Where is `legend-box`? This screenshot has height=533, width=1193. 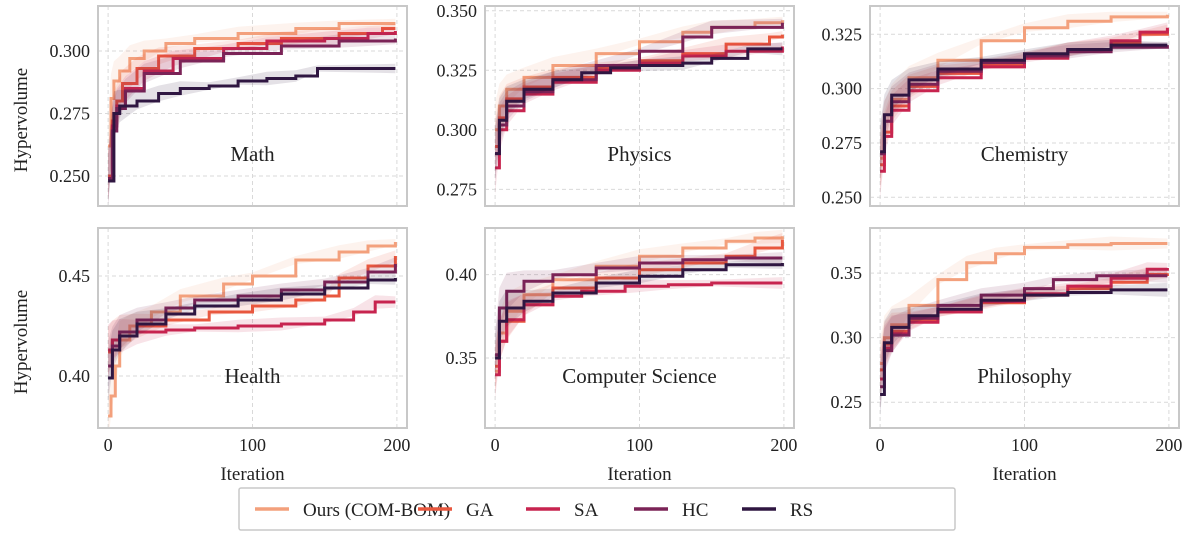 legend-box is located at coordinates (597, 509).